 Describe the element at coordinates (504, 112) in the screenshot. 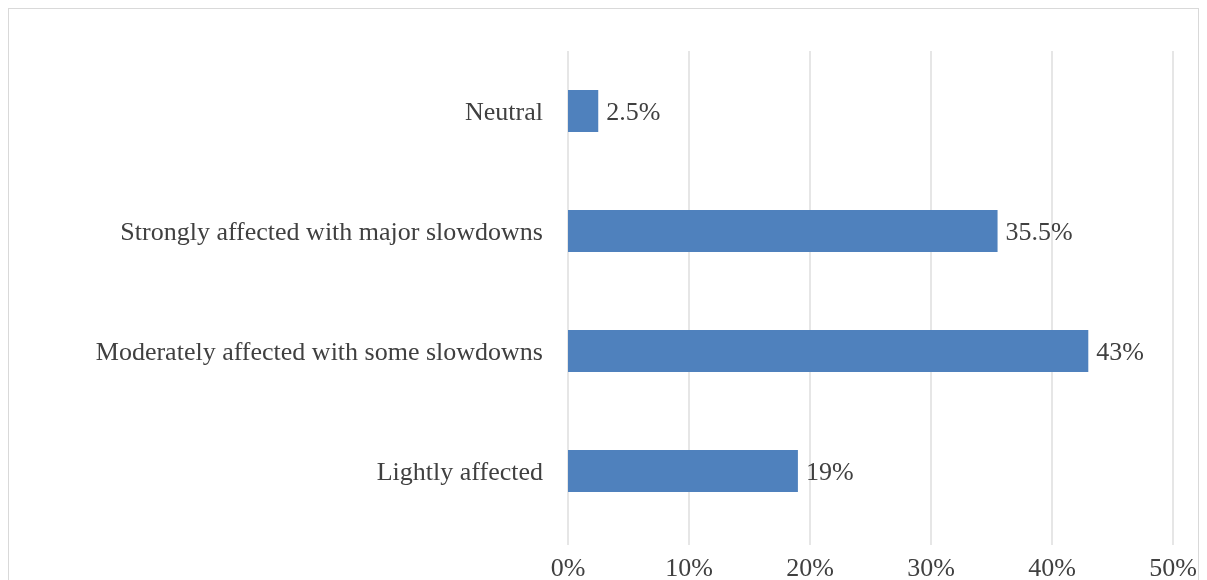

I see `y-tick-label: Neutral` at that location.